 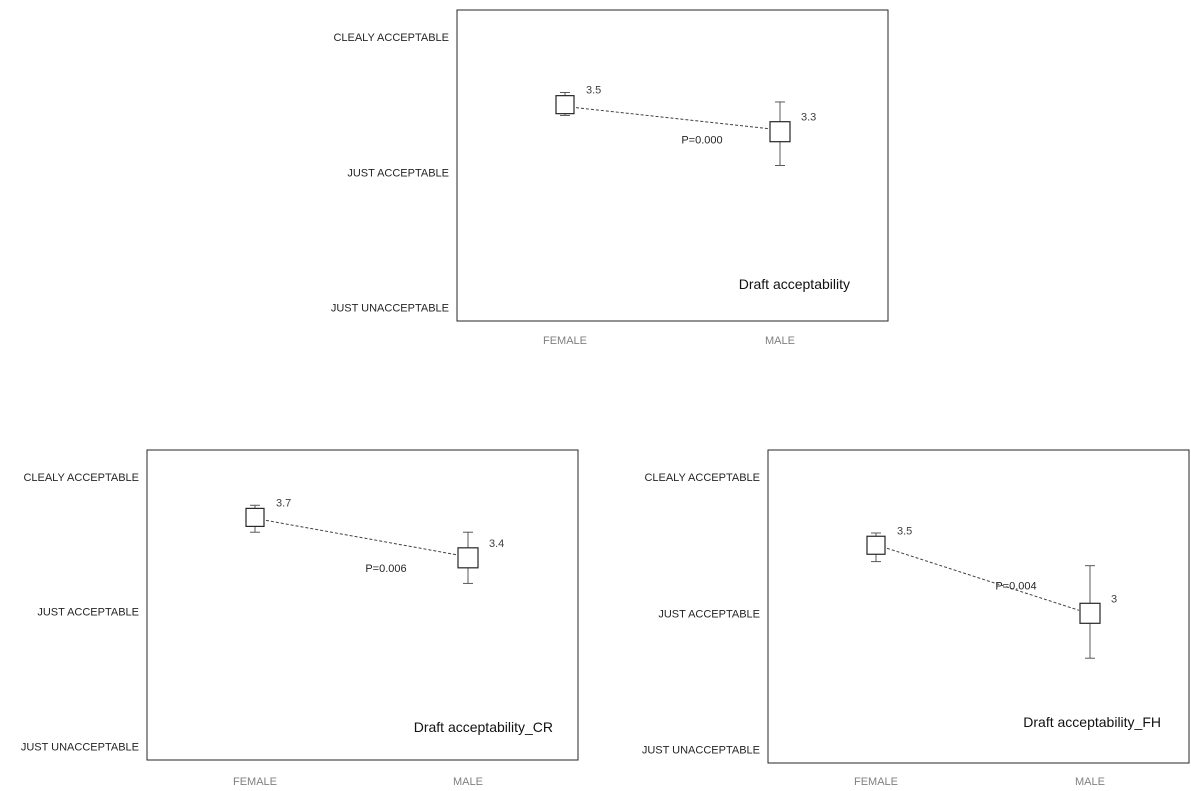 I want to click on p-value-annotation: P=0.006, so click(x=385, y=569).